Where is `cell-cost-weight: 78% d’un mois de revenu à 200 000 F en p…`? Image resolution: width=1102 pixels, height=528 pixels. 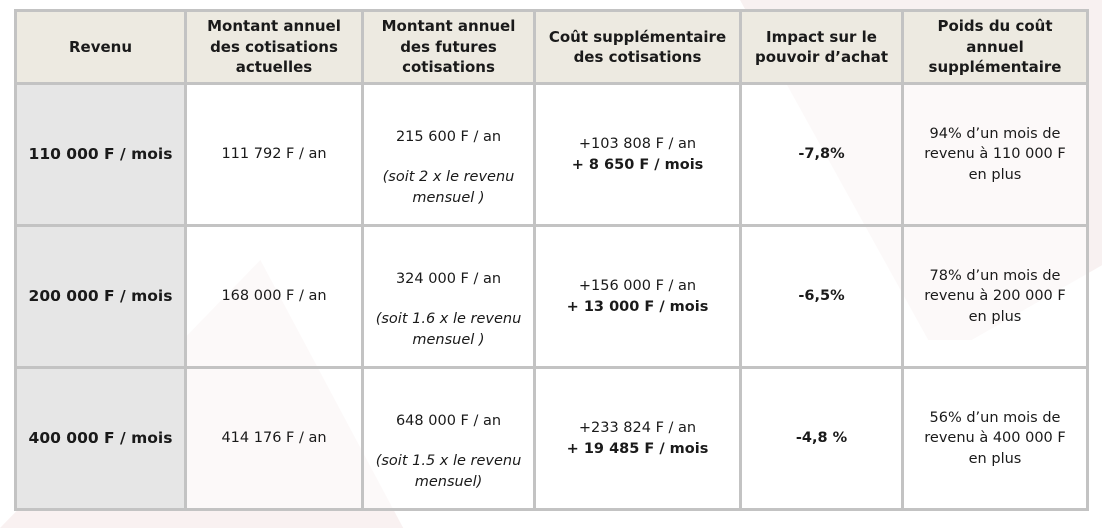
cell-cost-weight: 78% d’un mois de revenu à 200 000 F en p… is located at coordinates (995, 296).